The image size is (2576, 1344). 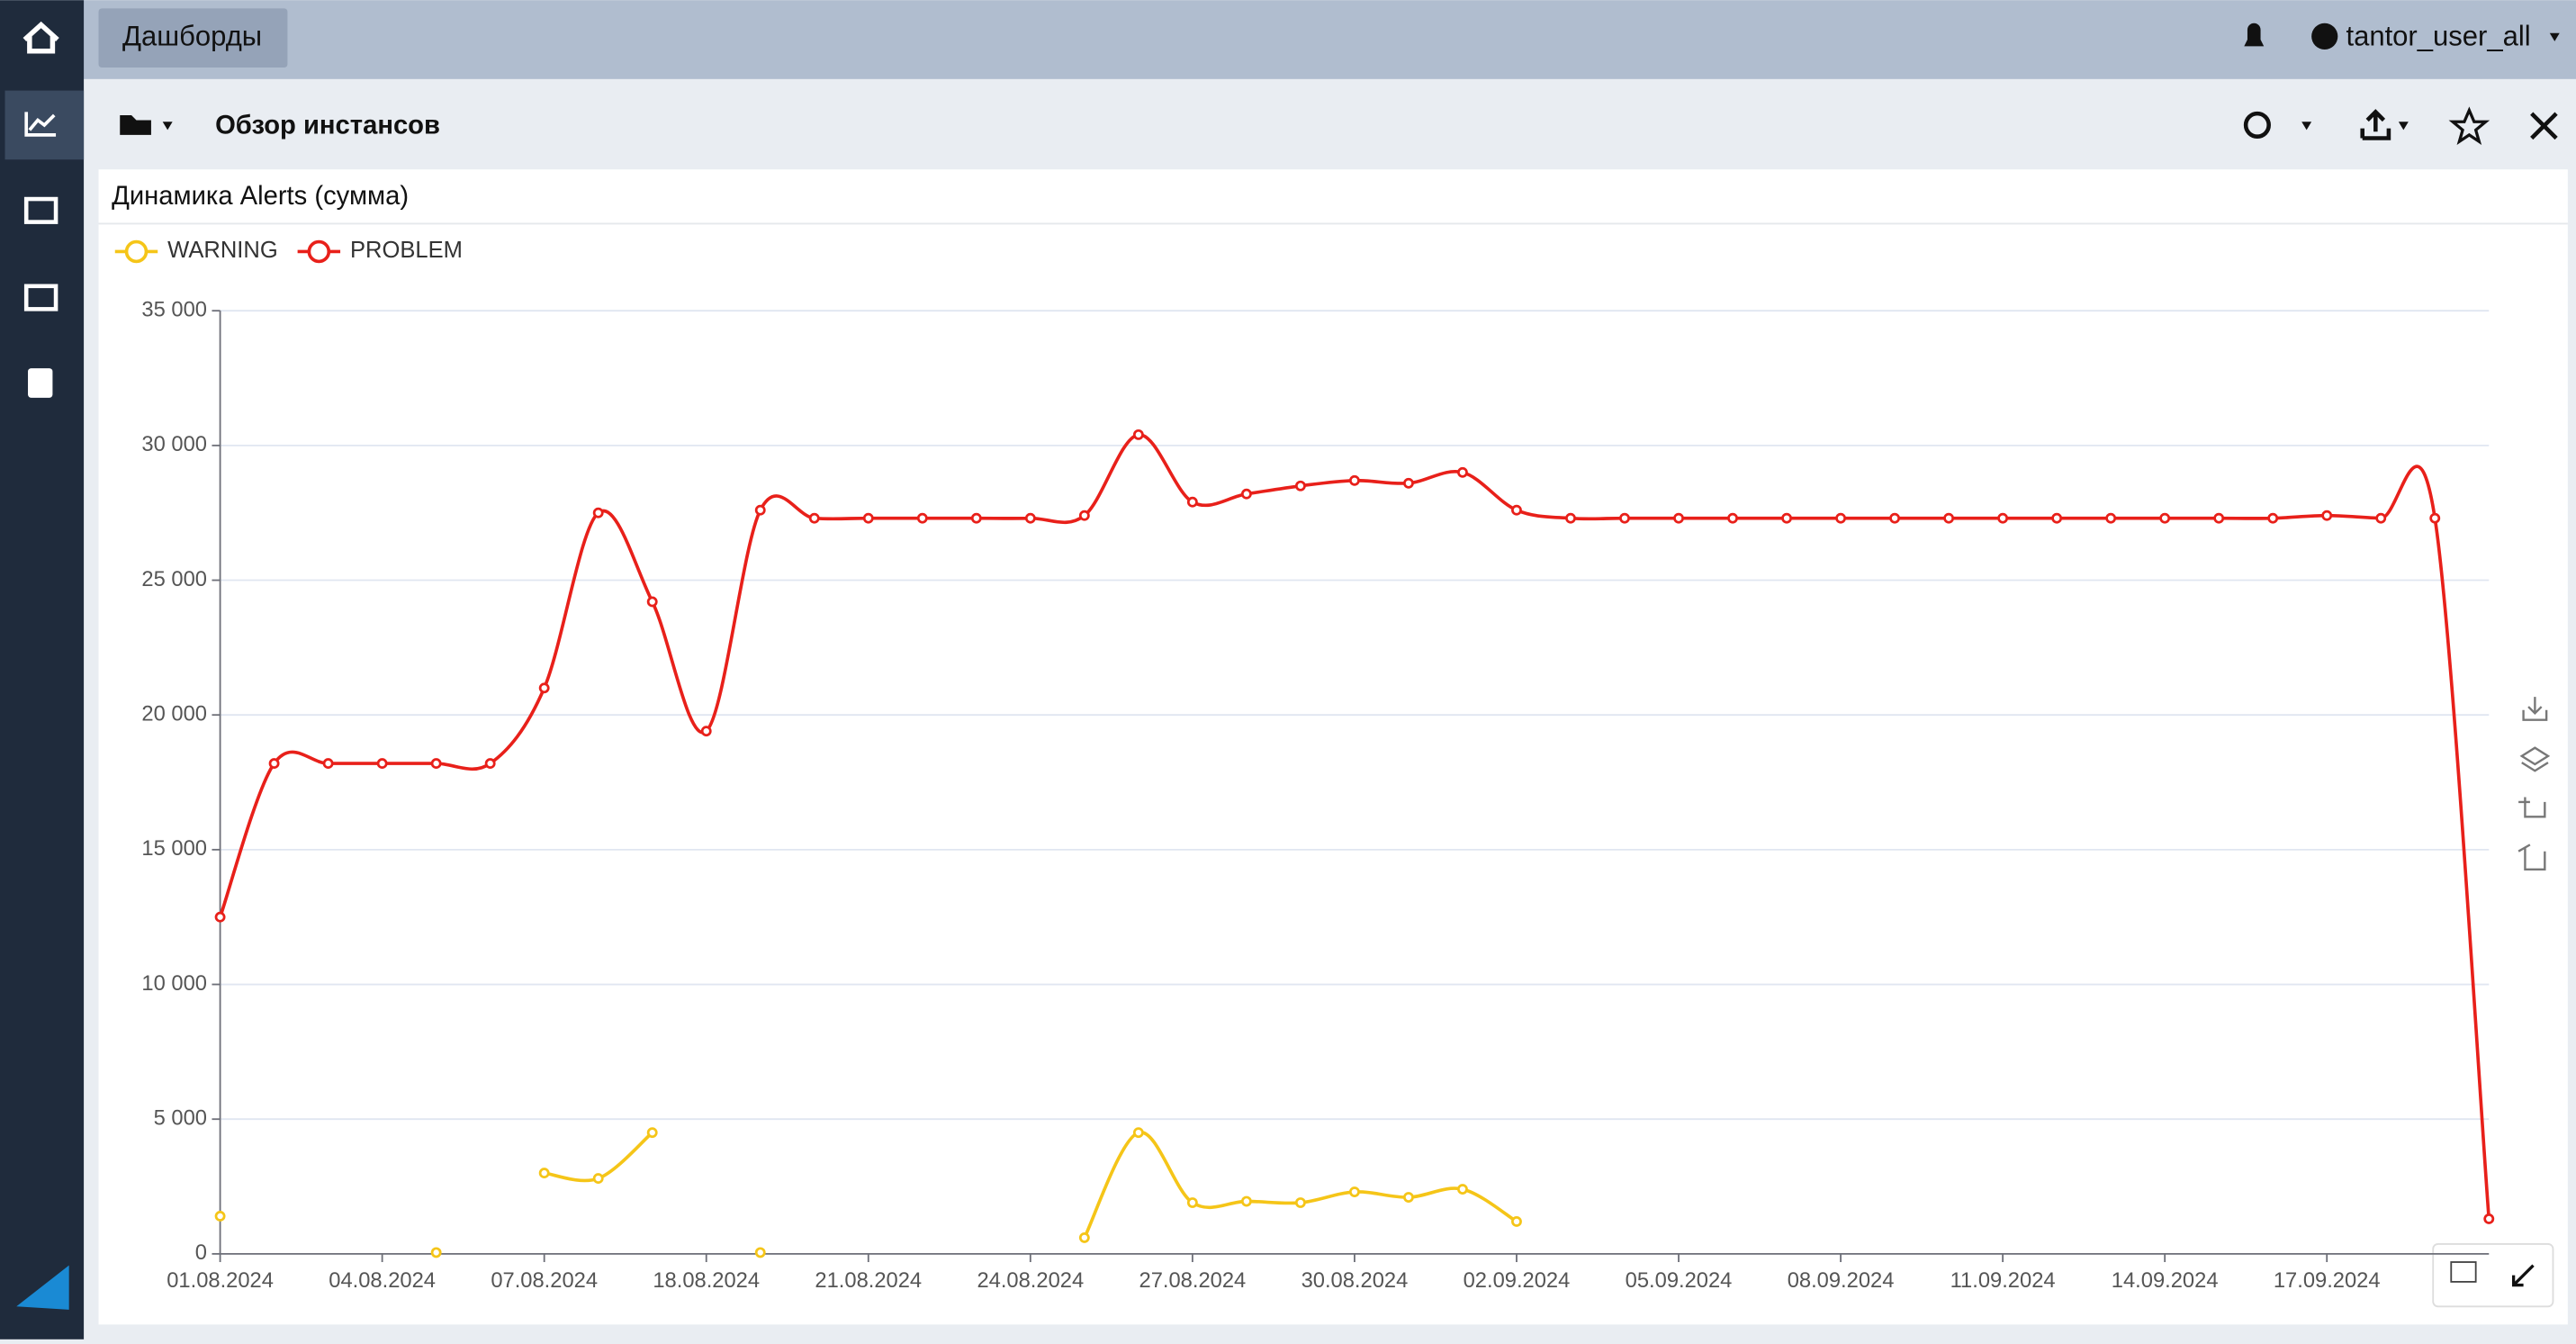 I want to click on x-tick-label: 07.08.2024, so click(x=544, y=1281).